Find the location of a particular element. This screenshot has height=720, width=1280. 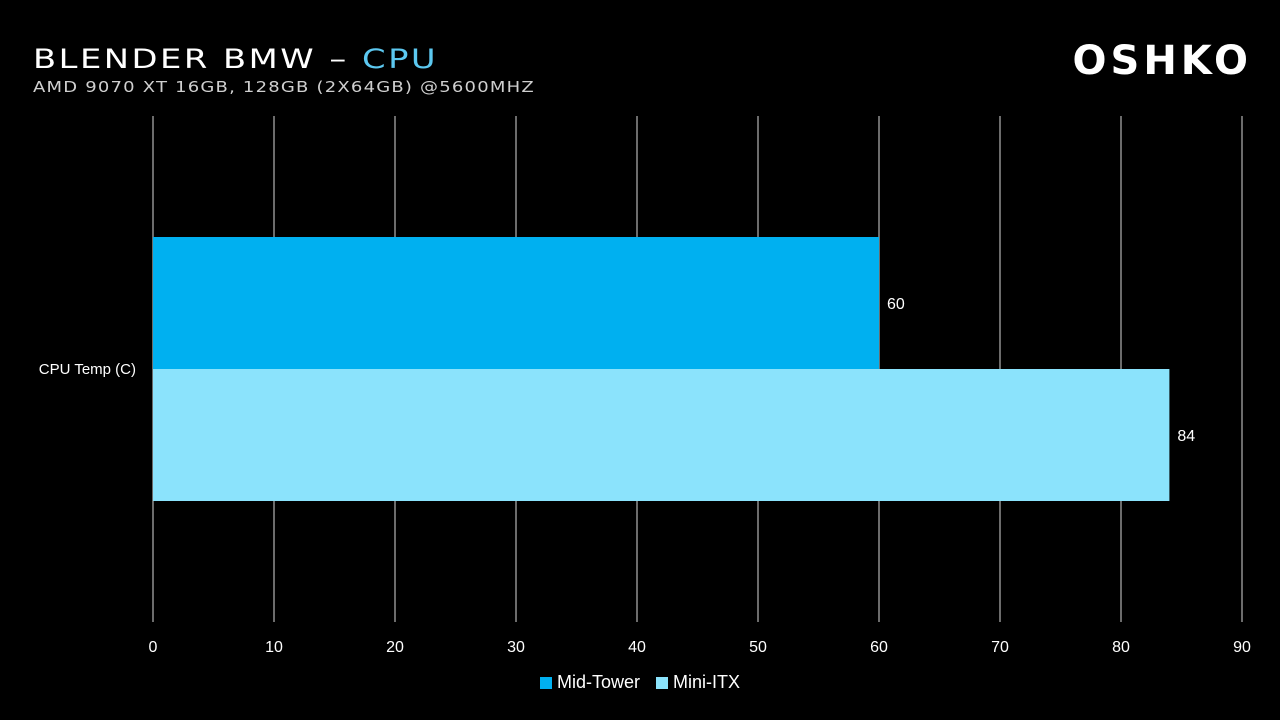

x-tick-label: 40 is located at coordinates (637, 647).